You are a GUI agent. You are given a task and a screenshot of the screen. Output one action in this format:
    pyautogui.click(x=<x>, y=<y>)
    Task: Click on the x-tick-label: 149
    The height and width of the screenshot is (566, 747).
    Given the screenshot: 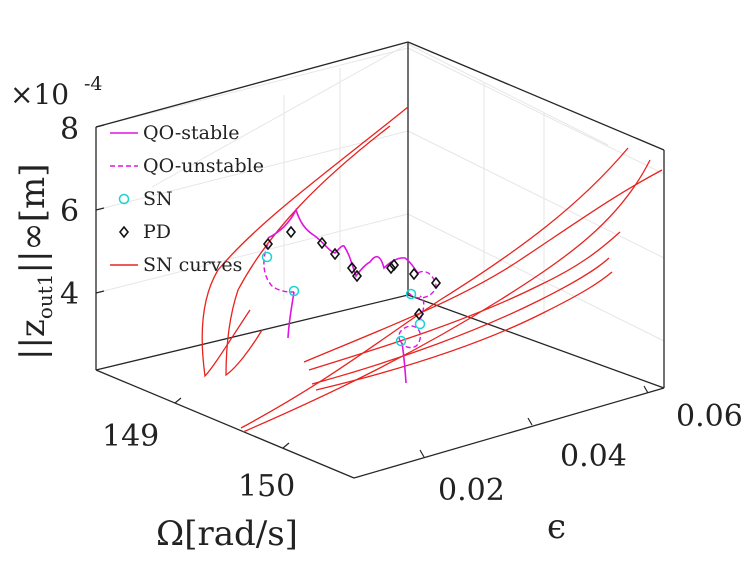 What is the action you would take?
    pyautogui.click(x=130, y=436)
    